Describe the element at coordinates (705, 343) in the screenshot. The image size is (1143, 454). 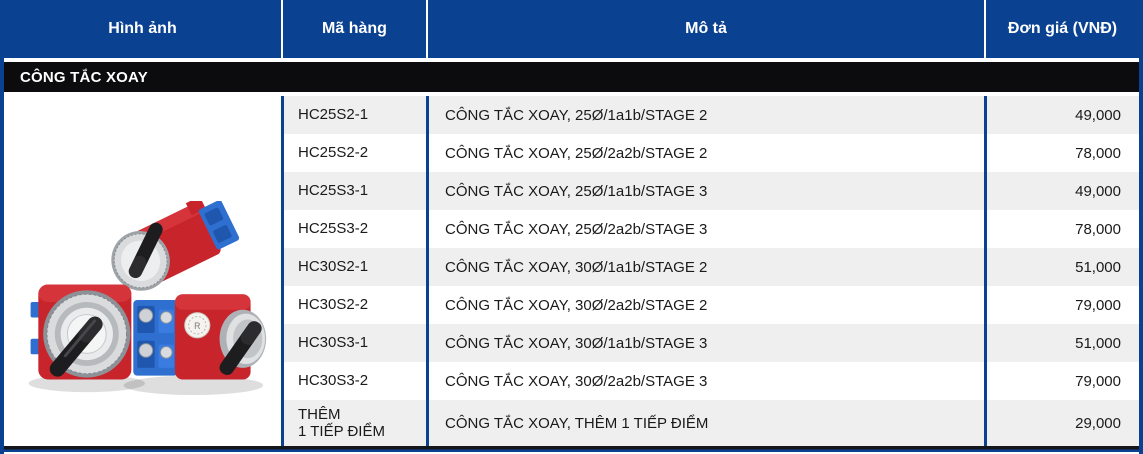
I see `description-cell: CÔNG TẮC XOAY, 30Ø/1a1b/STAGE 3` at that location.